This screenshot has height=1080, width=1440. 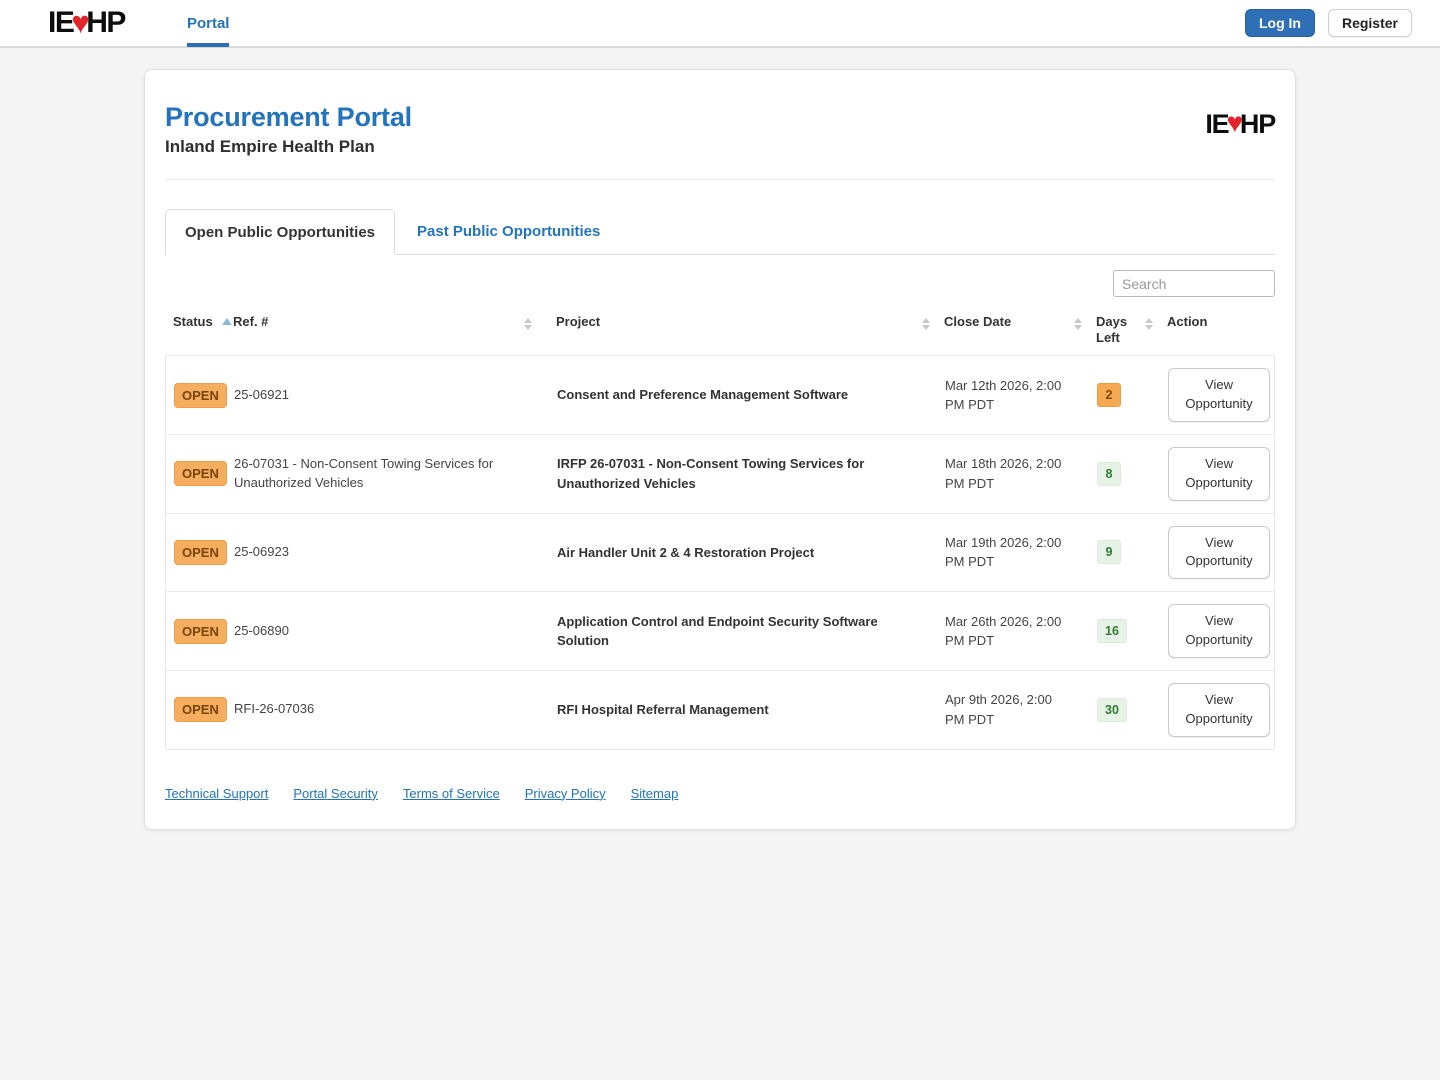 What do you see at coordinates (1003, 552) in the screenshot?
I see `close-date: Mar 19th 2026, 2:00 PM PDT` at bounding box center [1003, 552].